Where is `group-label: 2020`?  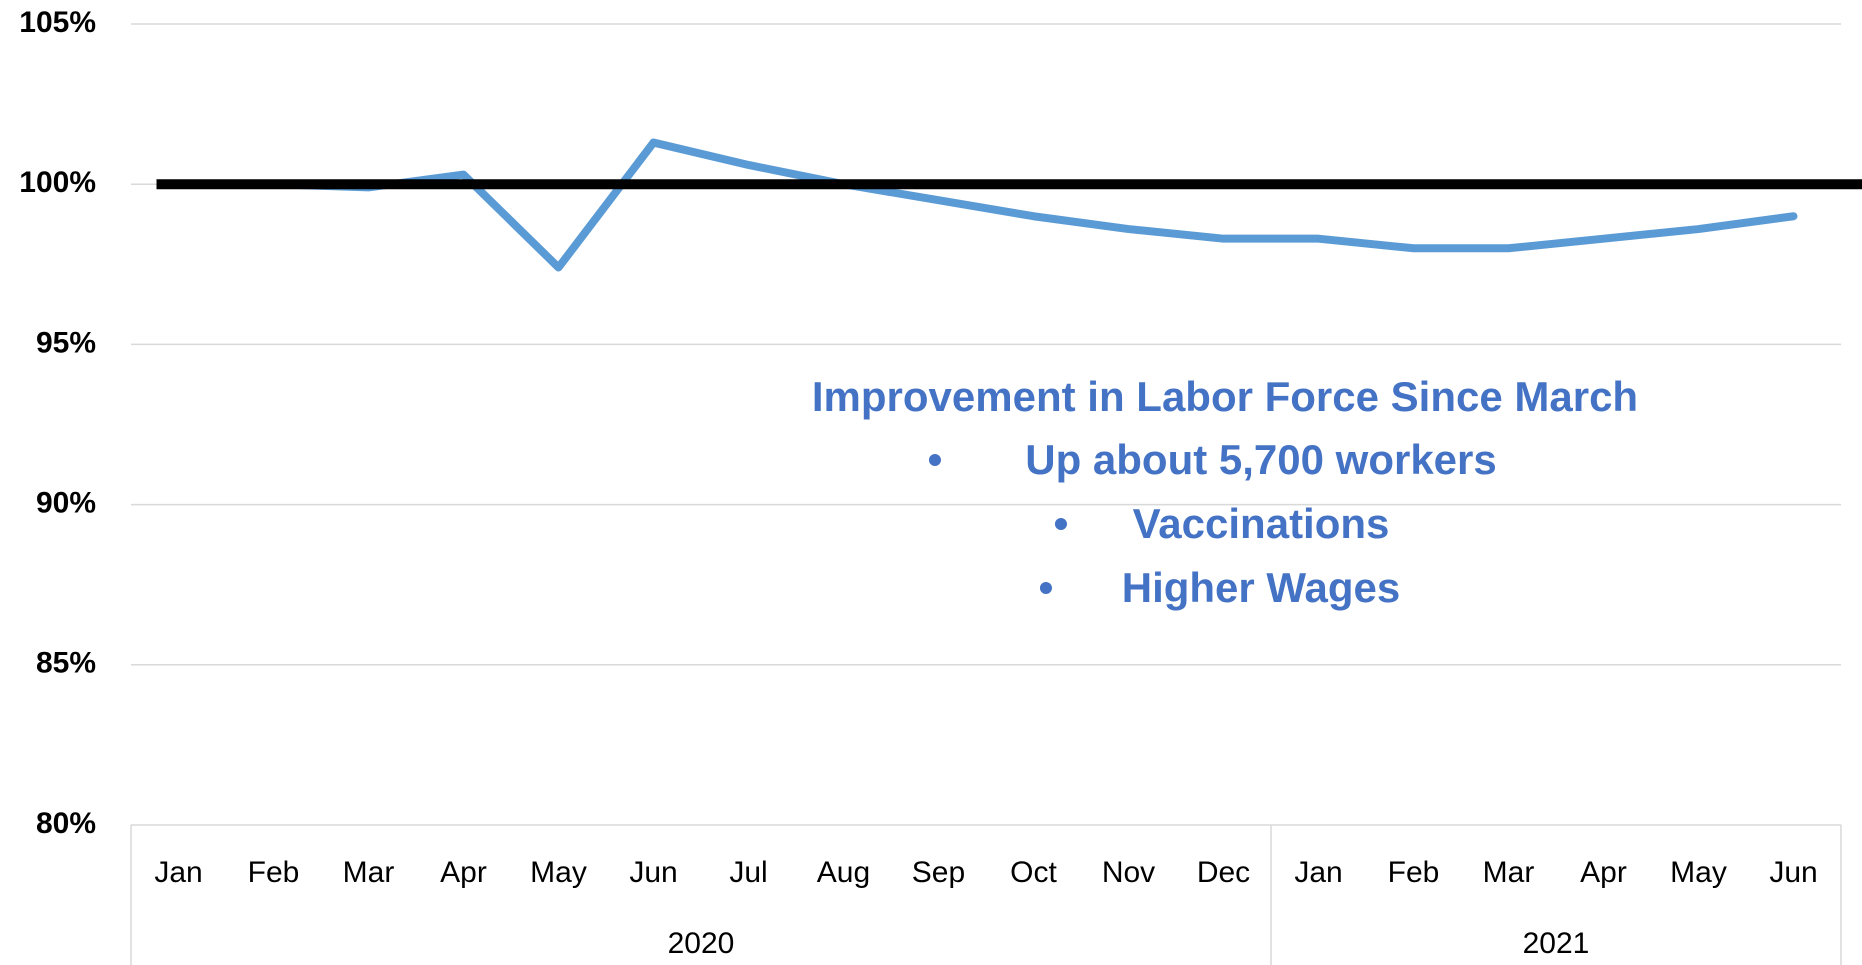 group-label: 2020 is located at coordinates (701, 943).